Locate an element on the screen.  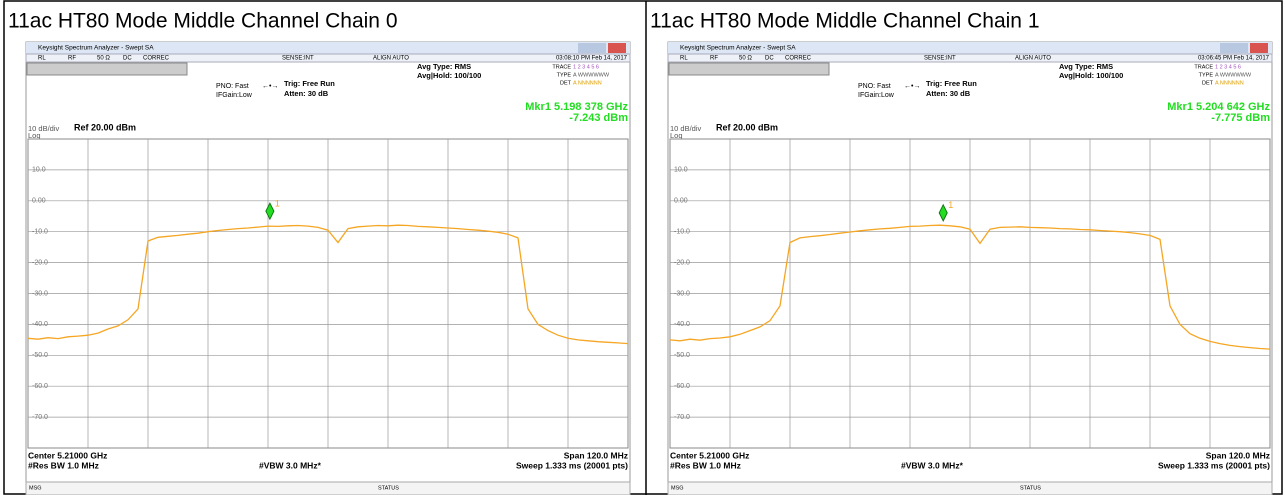
trace-value: A WWWWWW is located at coordinates (591, 75).